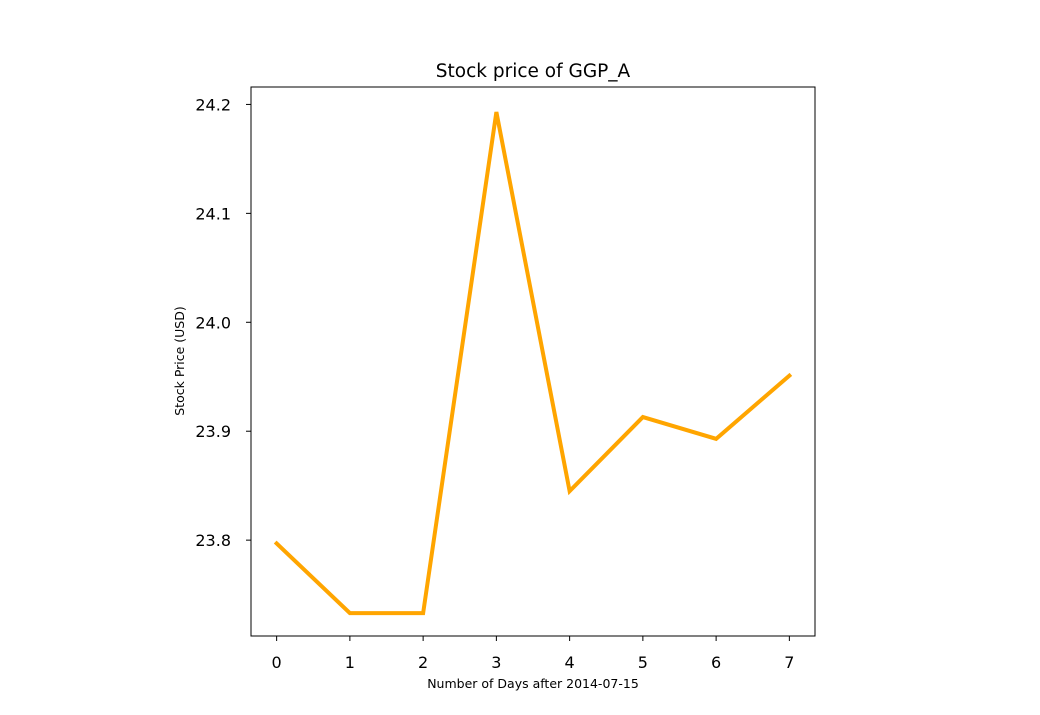 Image resolution: width=1040 pixels, height=715 pixels. What do you see at coordinates (789, 662) in the screenshot?
I see `x-tick-label: 7` at bounding box center [789, 662].